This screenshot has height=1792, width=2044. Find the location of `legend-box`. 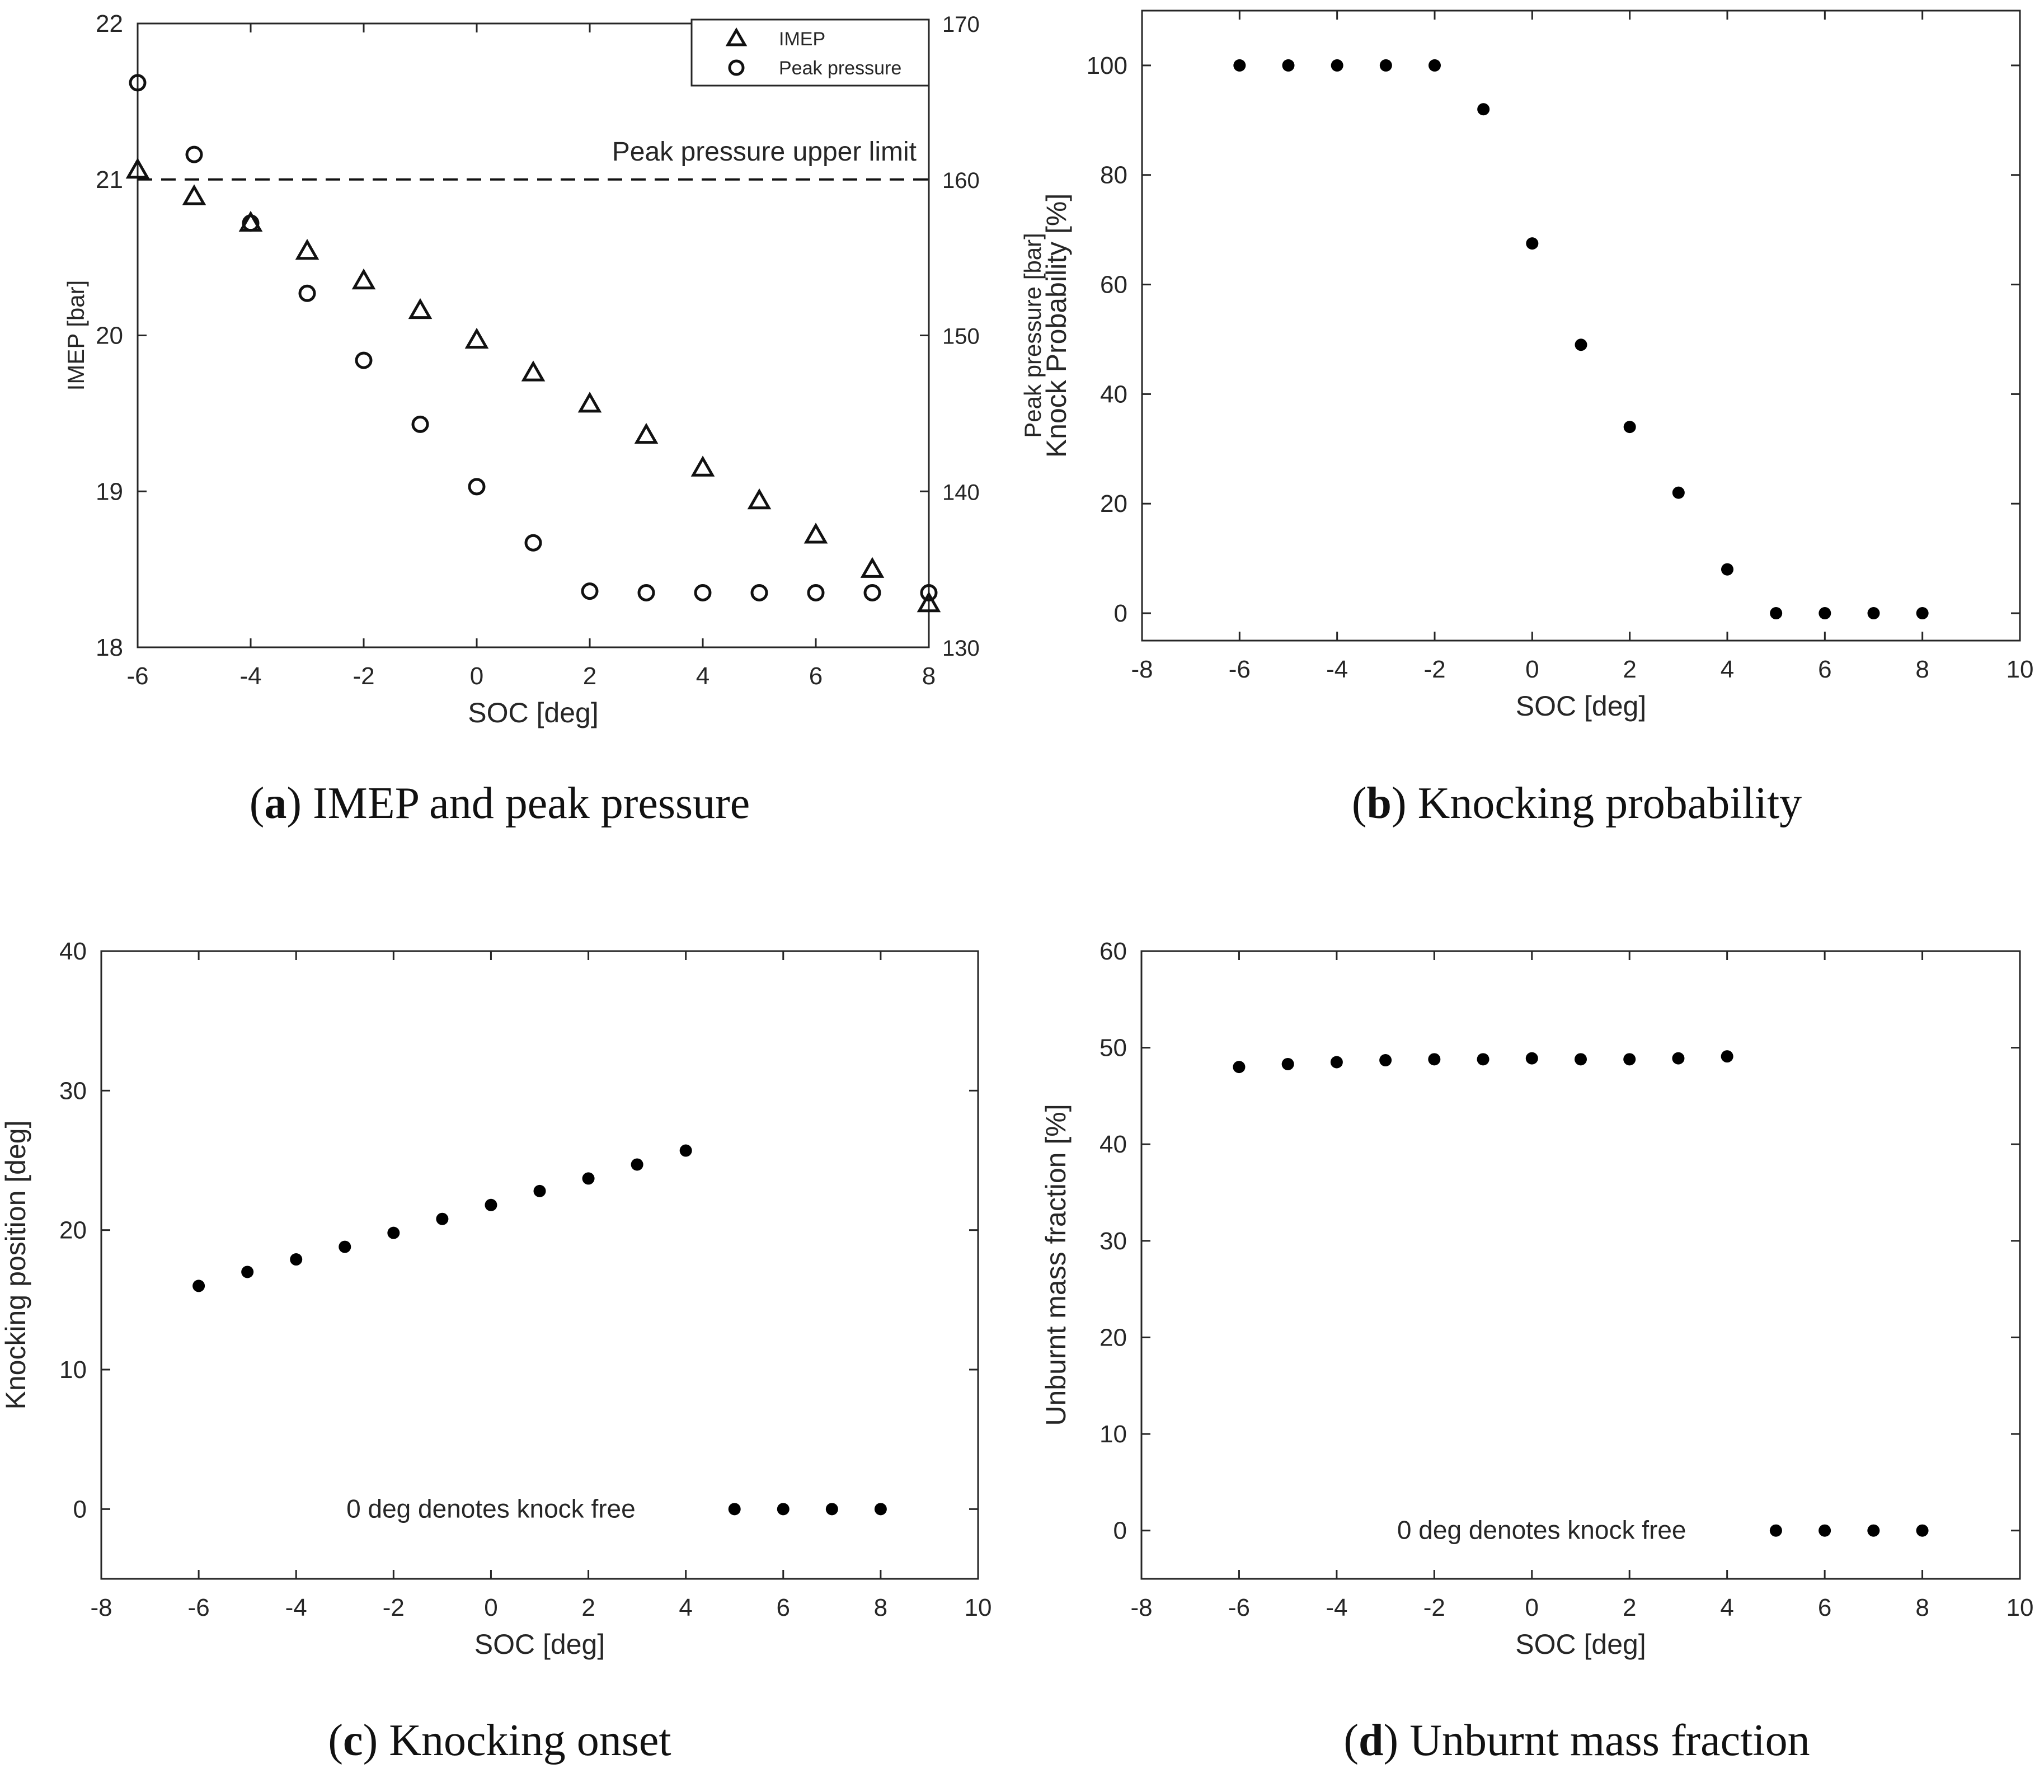

legend-box is located at coordinates (810, 52).